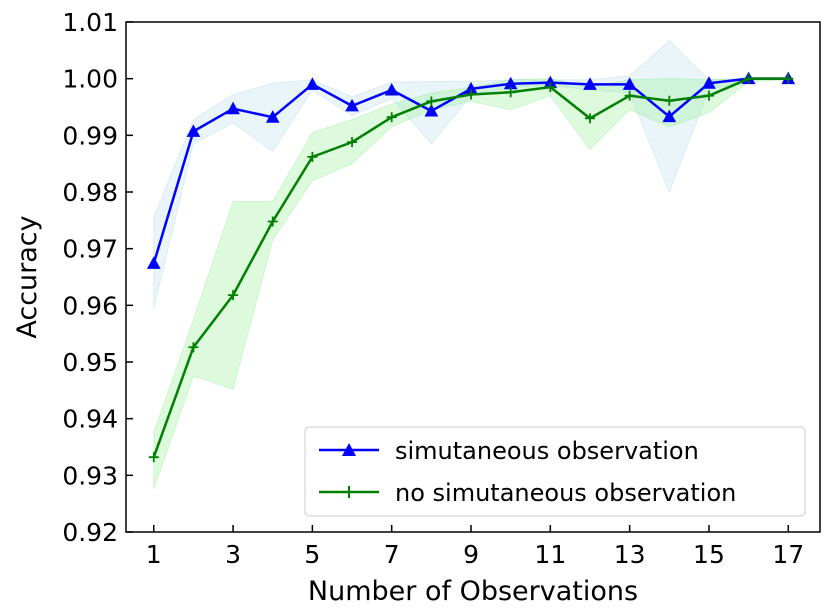 This screenshot has height=616, width=831. Describe the element at coordinates (748, 78) in the screenshot. I see `marker-series-2-x16` at that location.